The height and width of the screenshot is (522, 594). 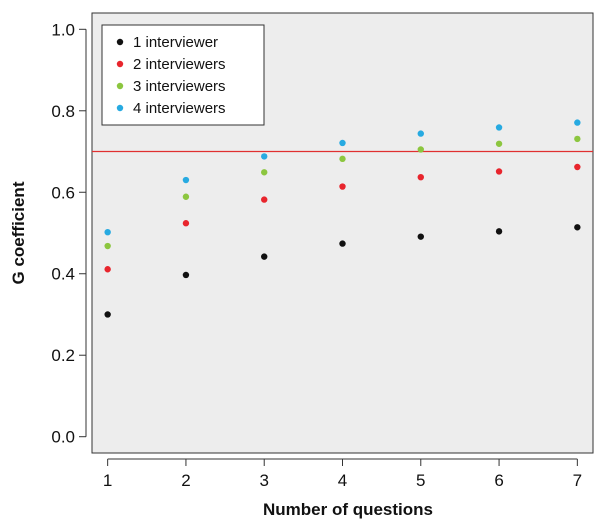 What do you see at coordinates (107, 480) in the screenshot?
I see `x-tick-label: 1` at bounding box center [107, 480].